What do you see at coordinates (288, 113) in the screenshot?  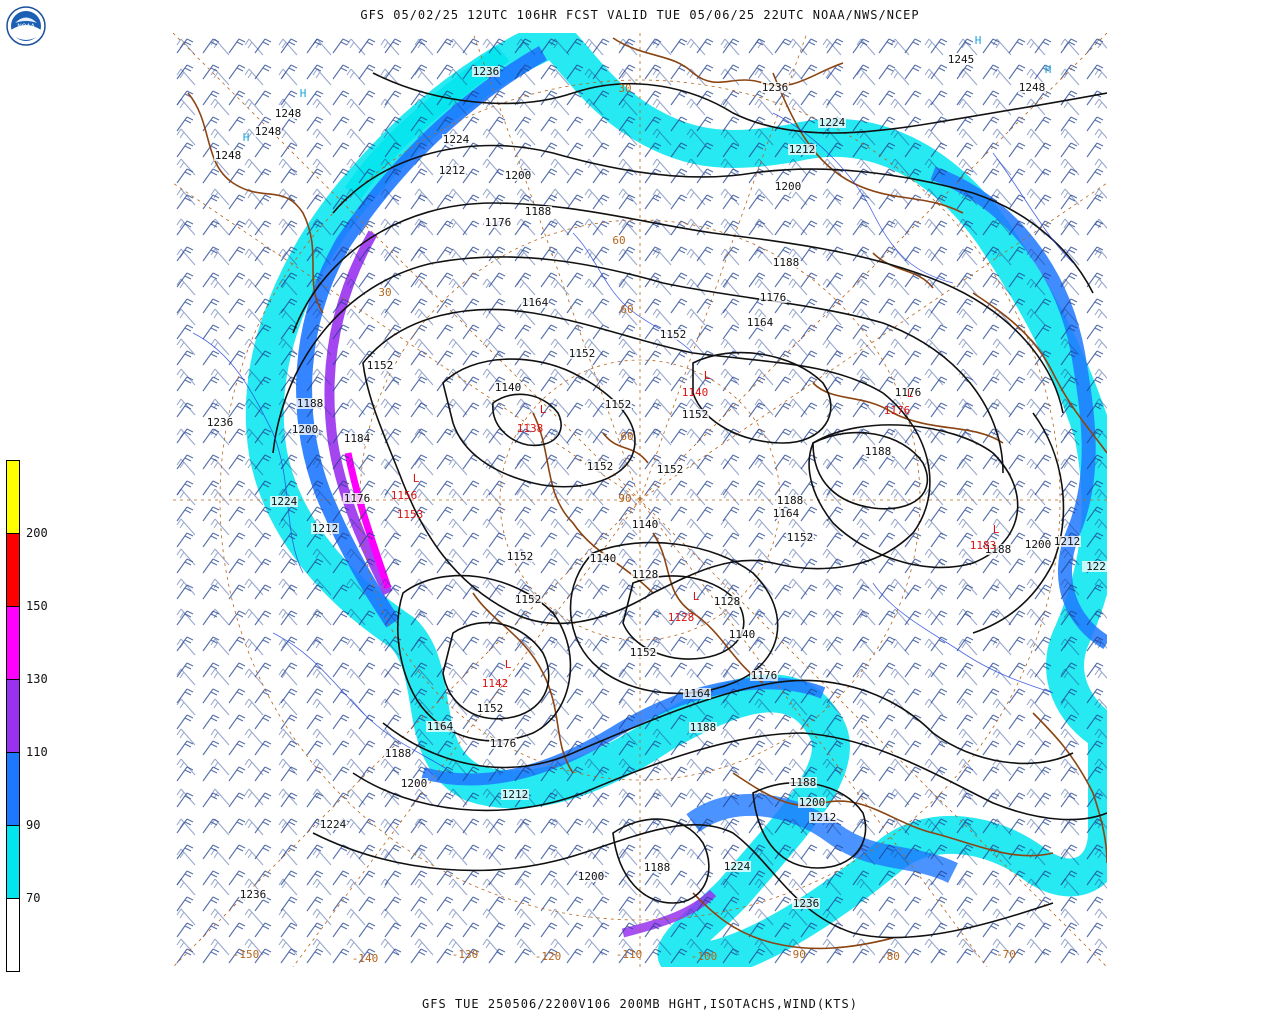 I see `contour-label: 1248` at bounding box center [288, 113].